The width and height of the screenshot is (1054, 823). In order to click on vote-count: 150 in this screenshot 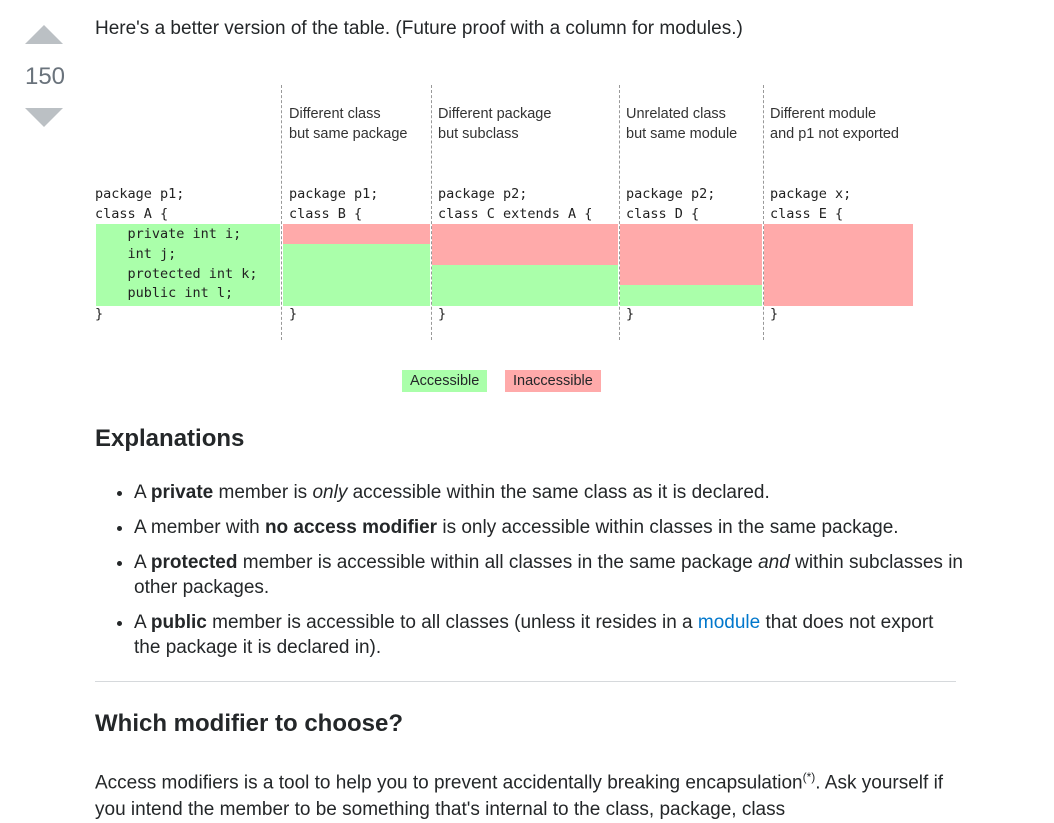, I will do `click(45, 76)`.